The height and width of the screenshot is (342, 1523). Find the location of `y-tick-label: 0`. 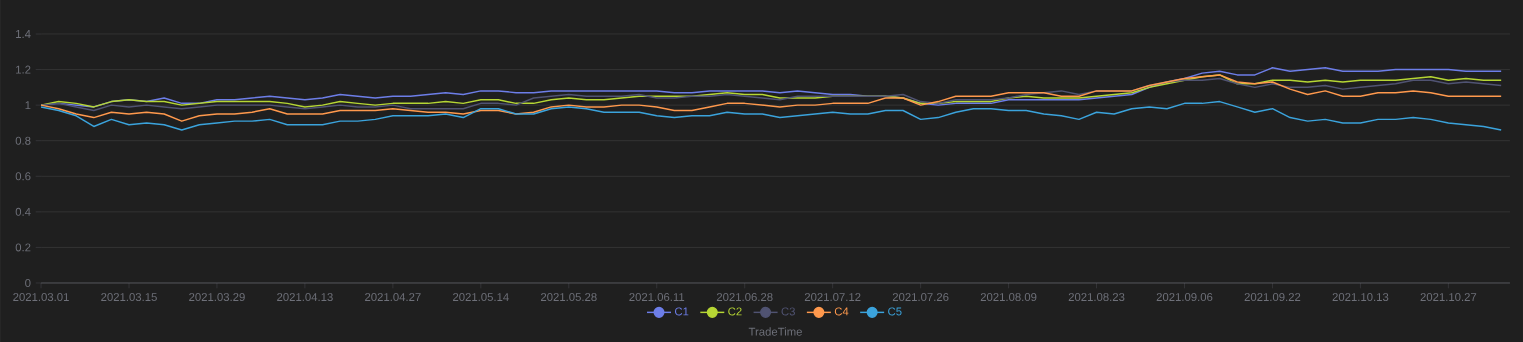

y-tick-label: 0 is located at coordinates (28, 282).